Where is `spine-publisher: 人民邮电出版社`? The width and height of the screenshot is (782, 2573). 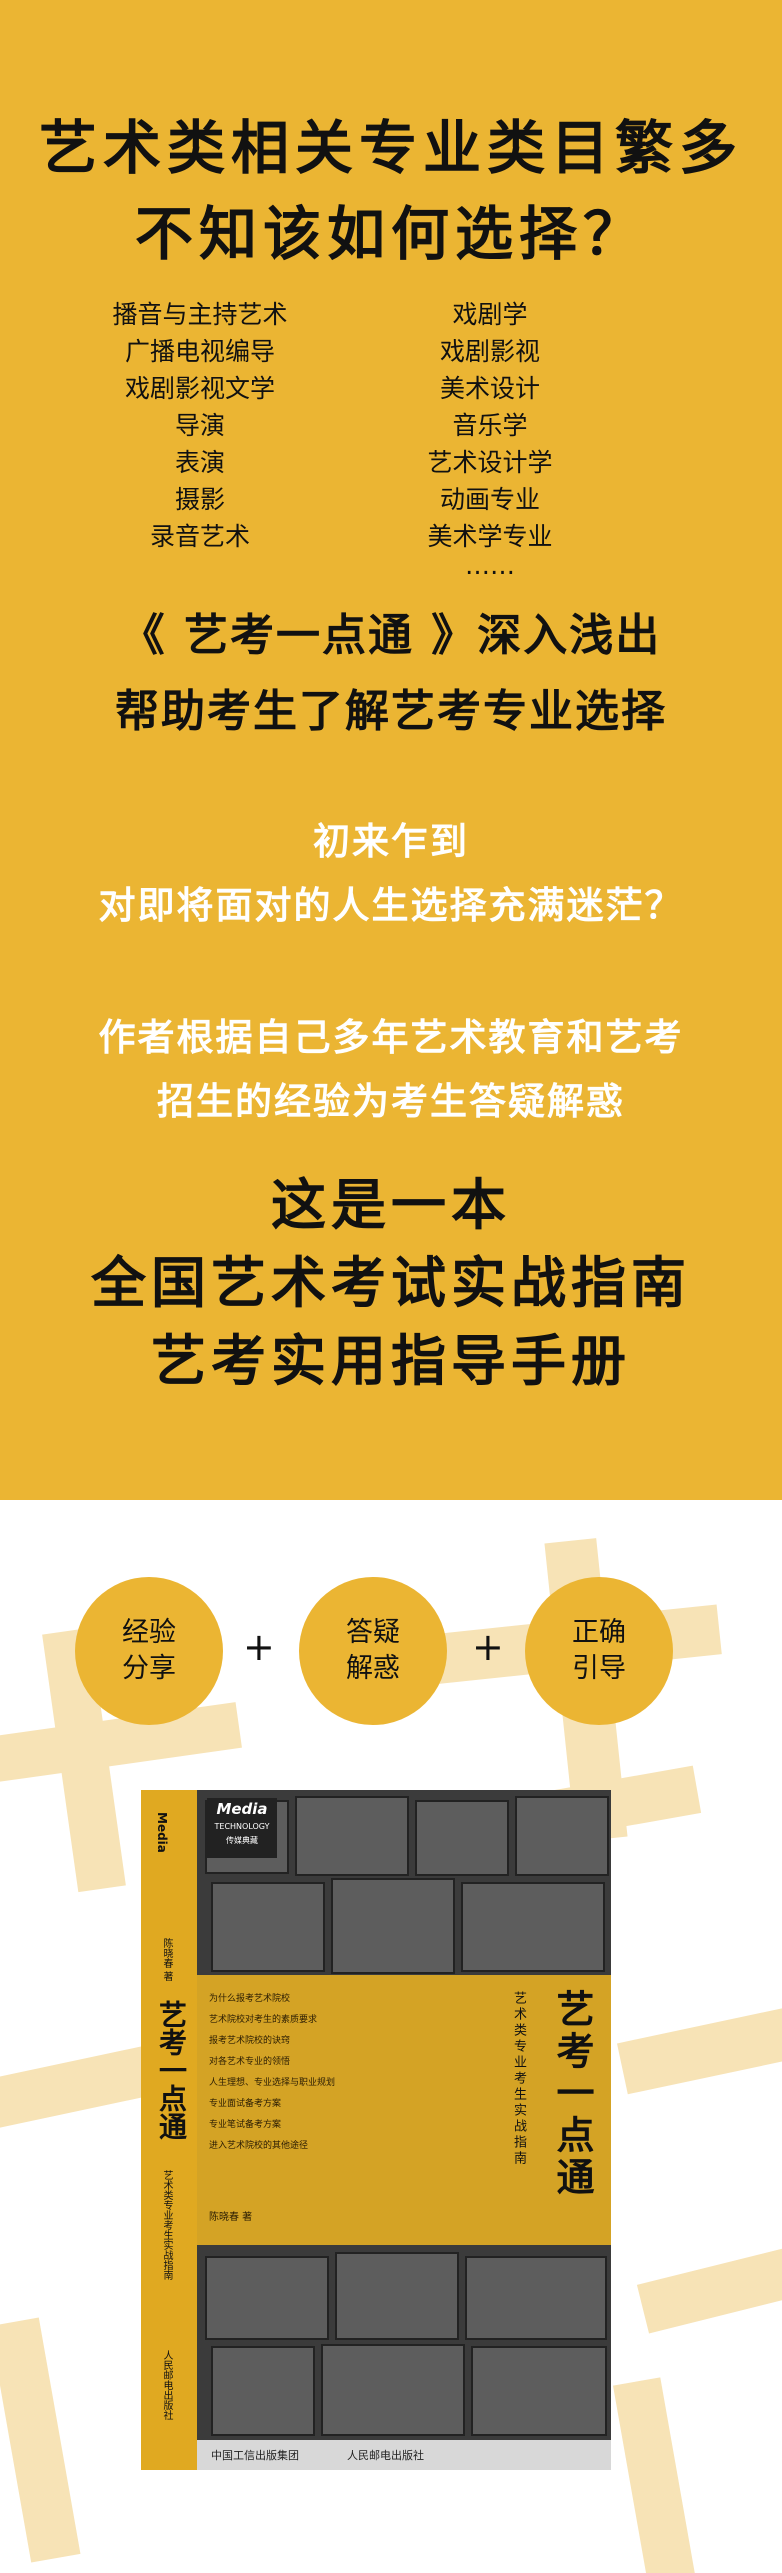 spine-publisher: 人民邮电出版社 is located at coordinates (166, 2385).